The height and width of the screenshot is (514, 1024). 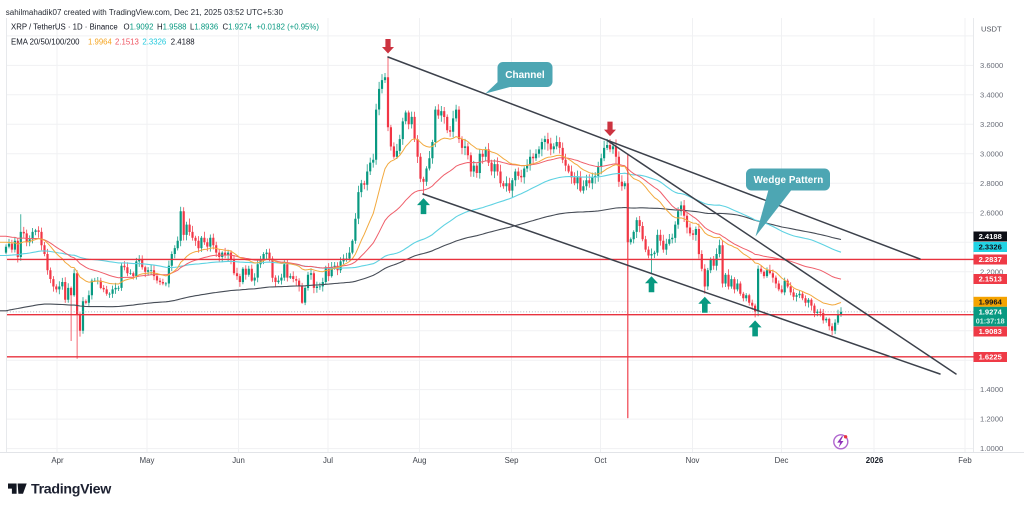 What do you see at coordinates (990, 236) in the screenshot?
I see `svg-text: 2.4188` at bounding box center [990, 236].